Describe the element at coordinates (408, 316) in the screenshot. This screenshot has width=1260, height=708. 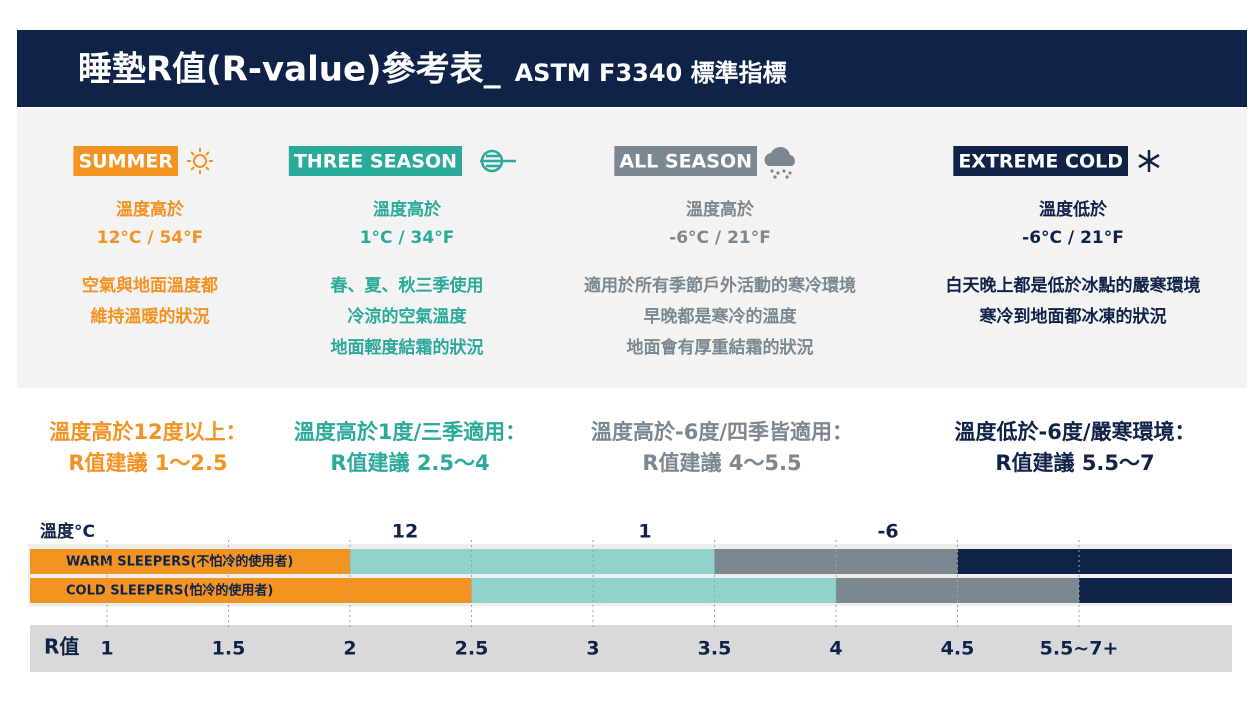
I see `description: 冷涼的空氣溫度` at that location.